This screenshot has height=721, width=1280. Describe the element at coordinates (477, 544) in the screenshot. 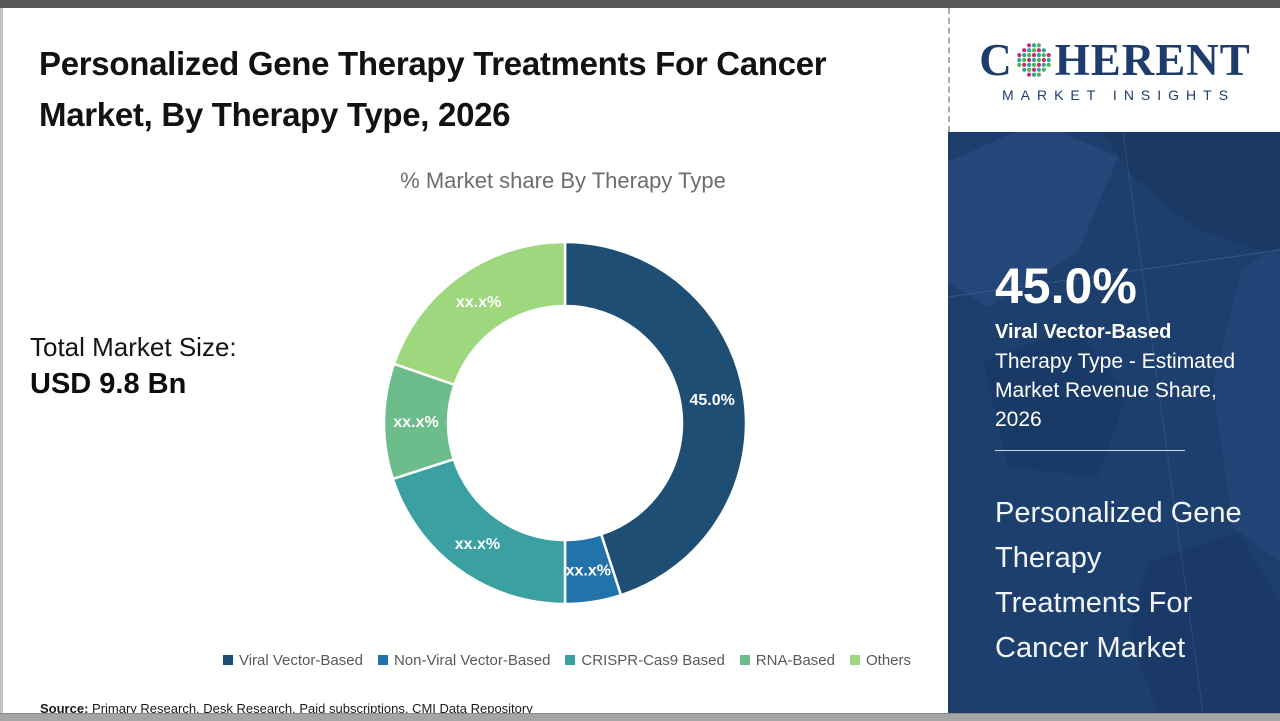

I see `slice-label-2: xx.x%` at that location.